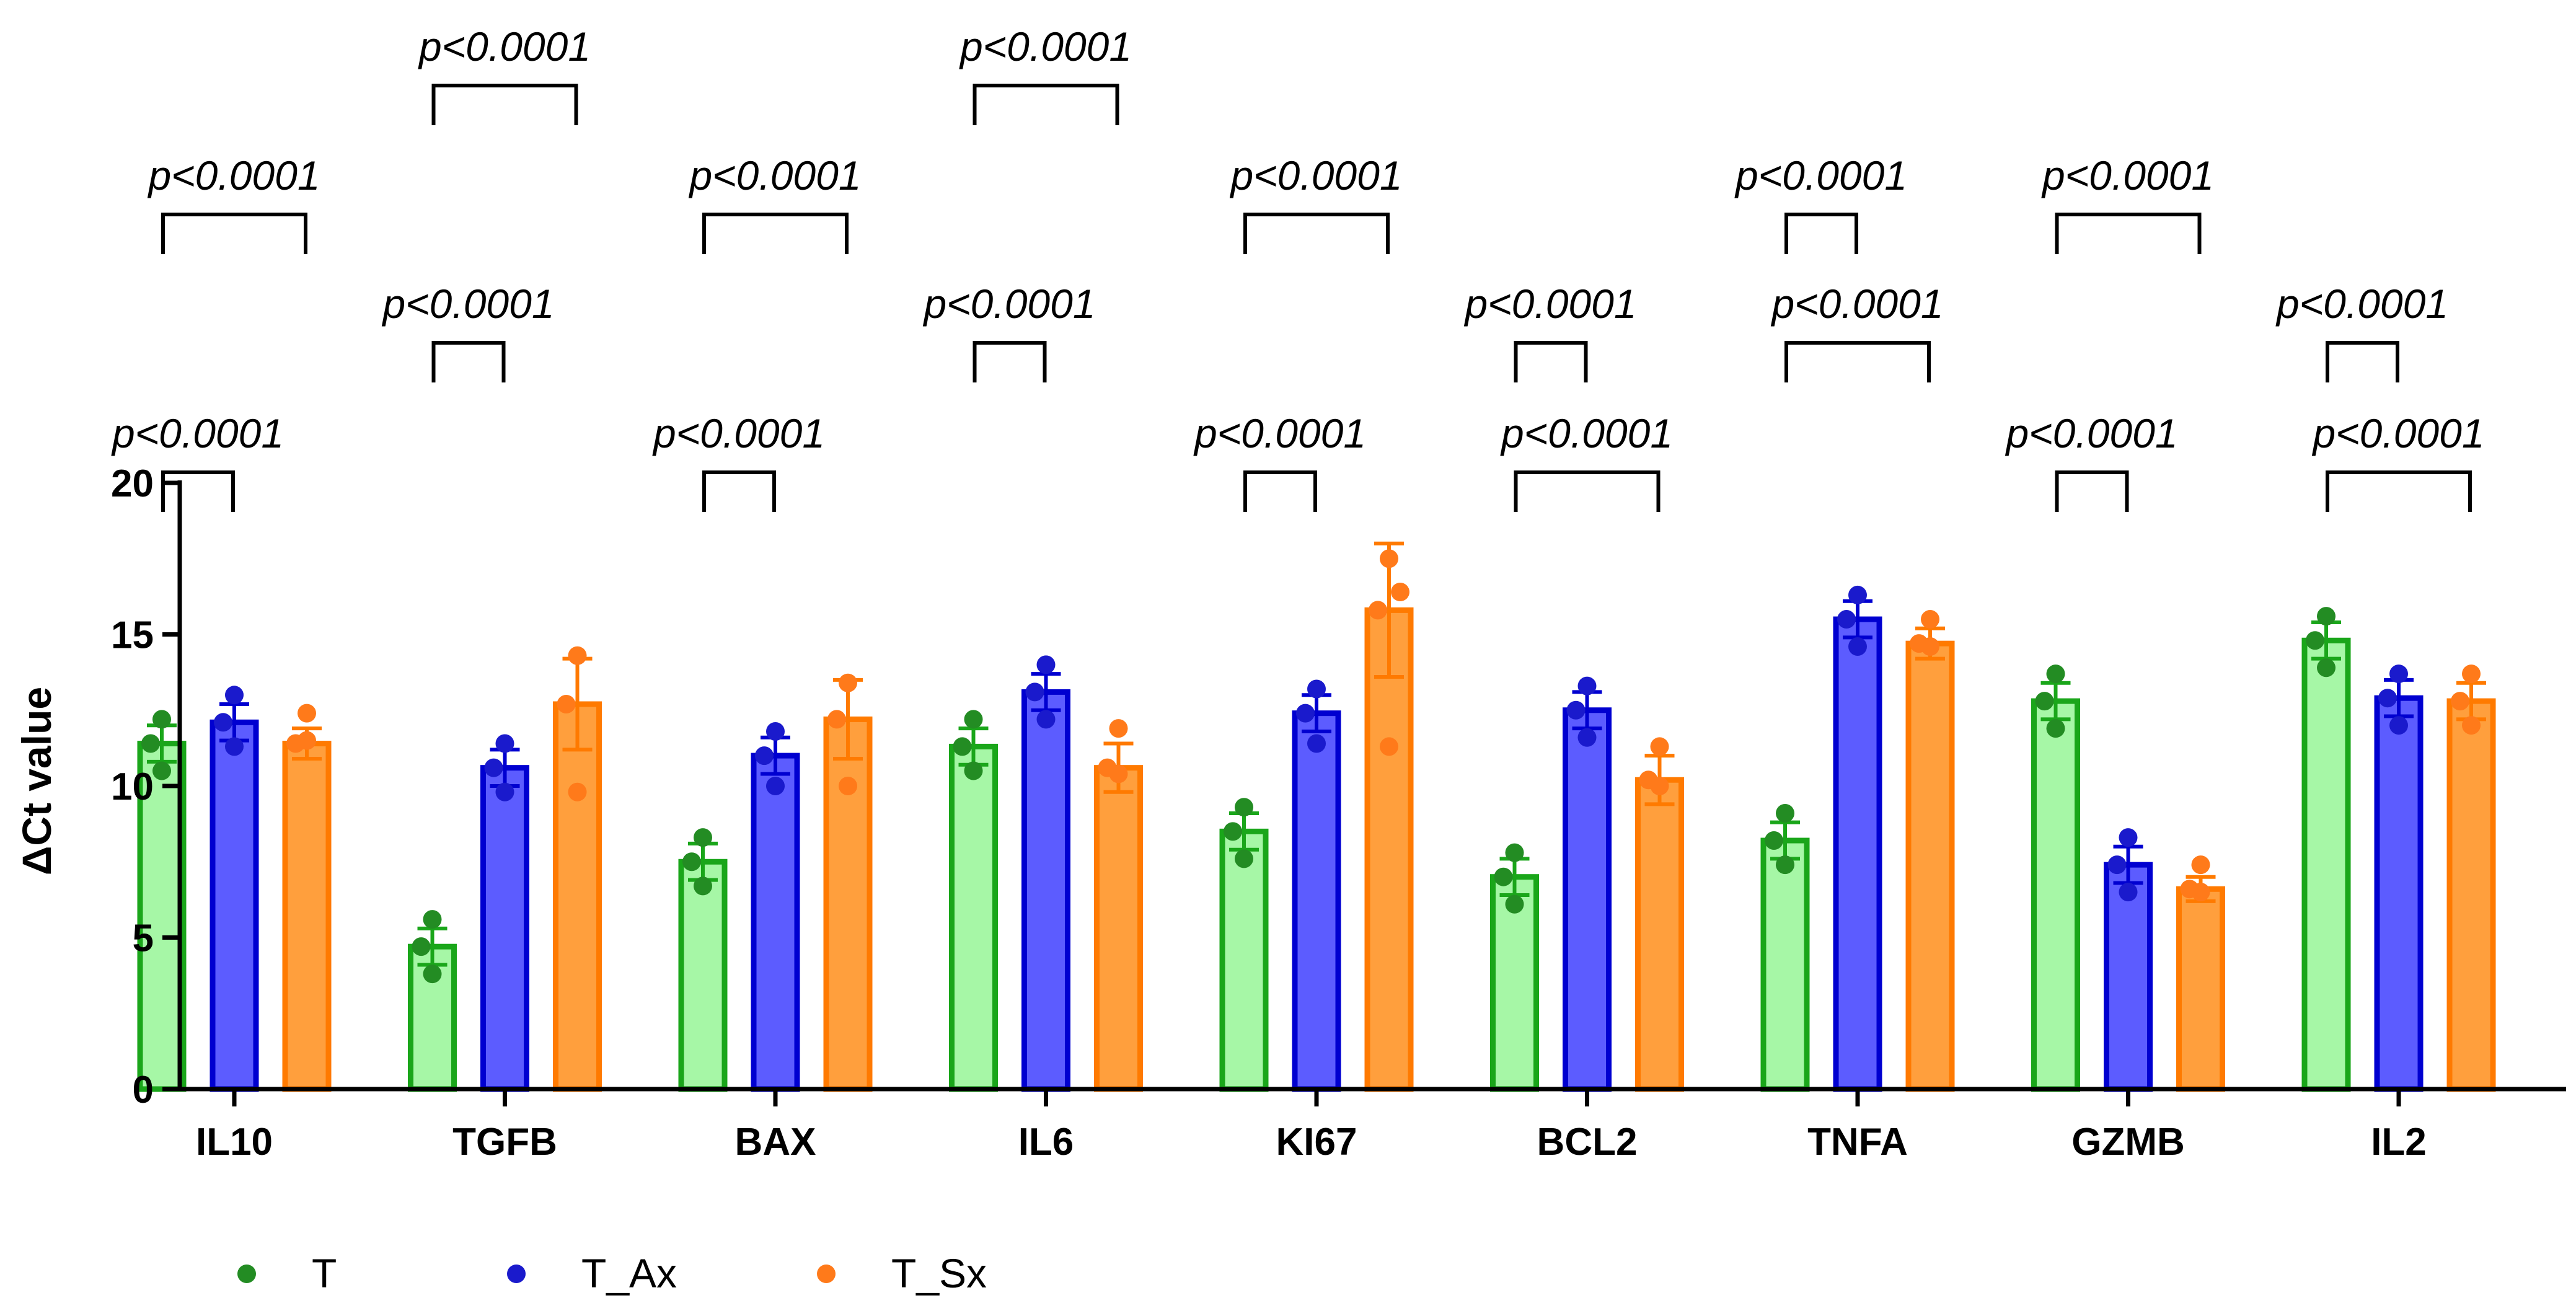 The width and height of the screenshot is (2576, 1311). Describe the element at coordinates (1587, 1142) in the screenshot. I see `x-tick-label: BCL2` at that location.